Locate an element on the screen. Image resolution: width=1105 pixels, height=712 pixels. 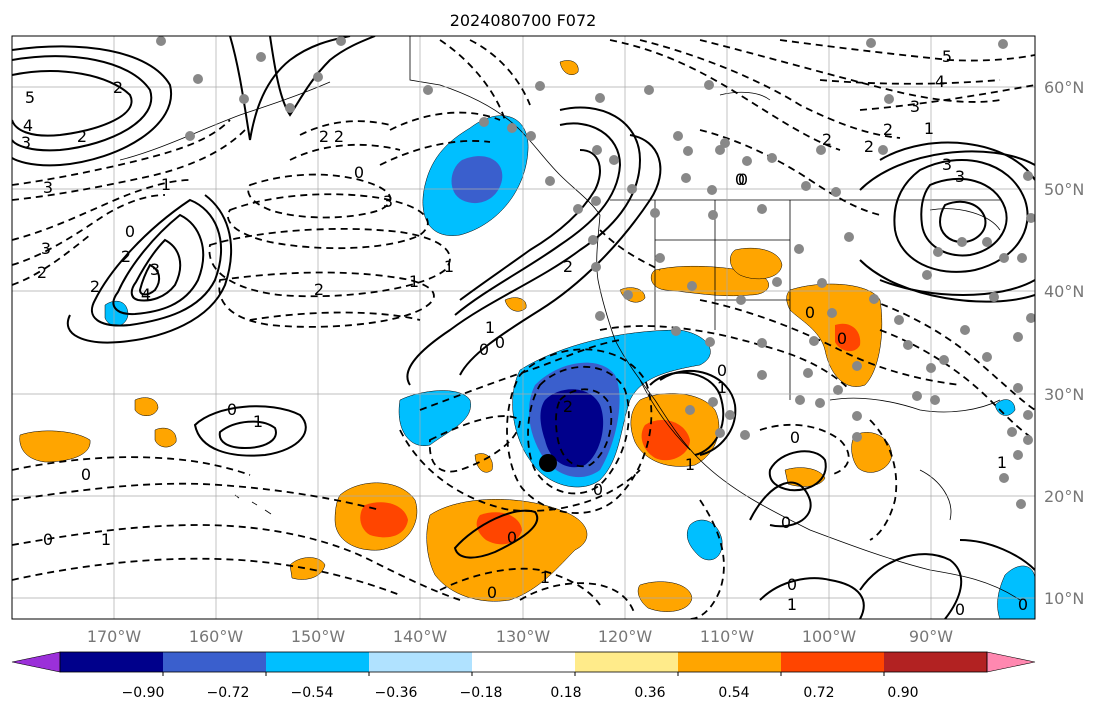
colorbar-tick-label: 0.18 is located at coordinates (565, 693).